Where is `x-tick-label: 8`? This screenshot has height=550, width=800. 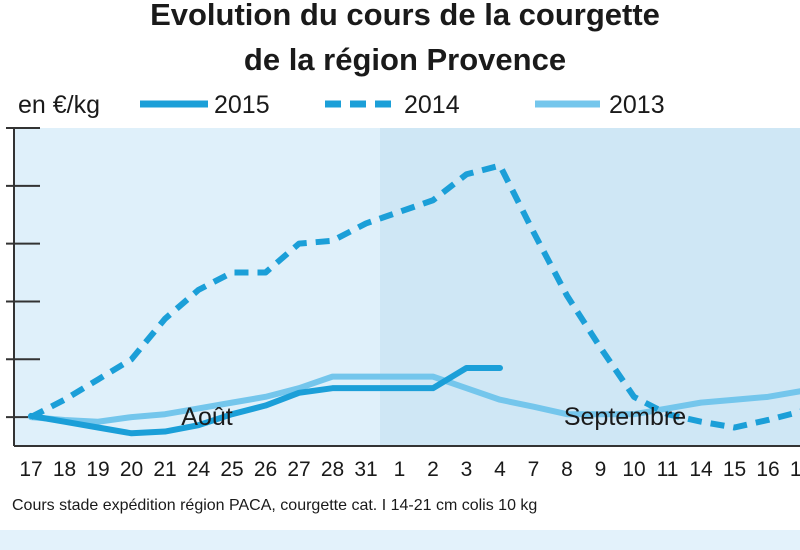
x-tick-label: 8 is located at coordinates (567, 469).